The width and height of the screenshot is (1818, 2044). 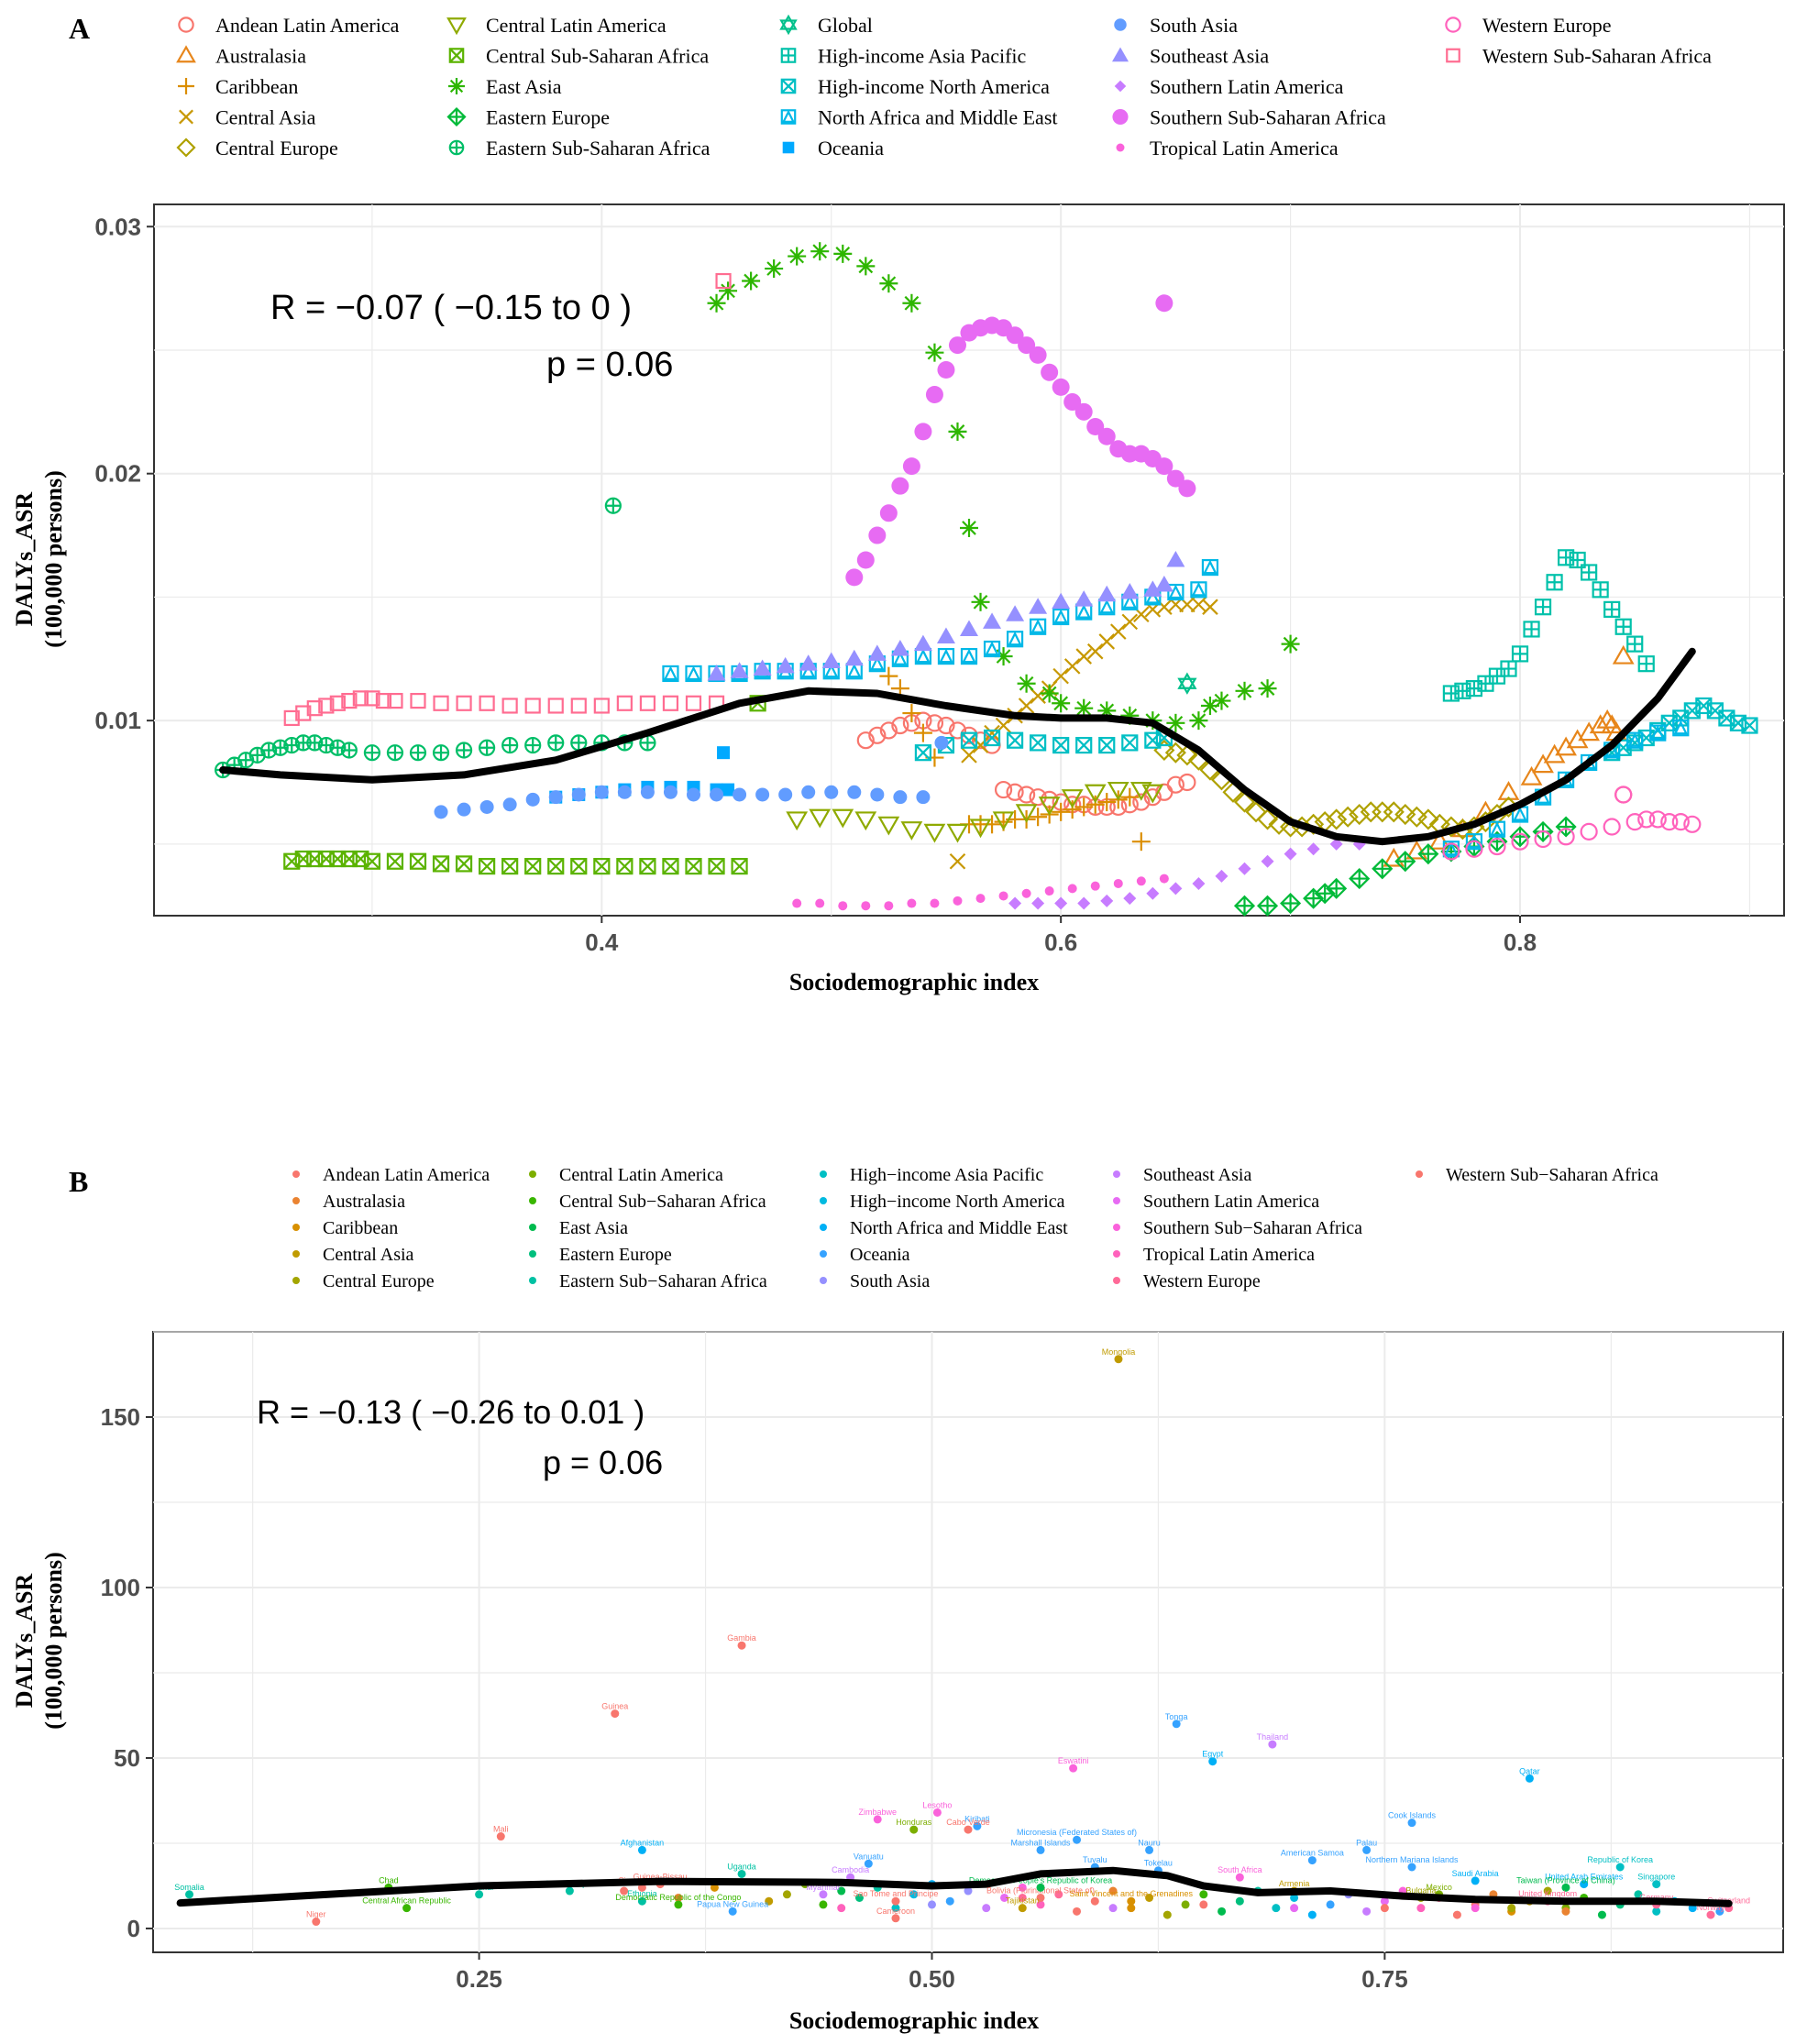 I want to click on y-tick-label: 0.03, so click(x=117, y=227).